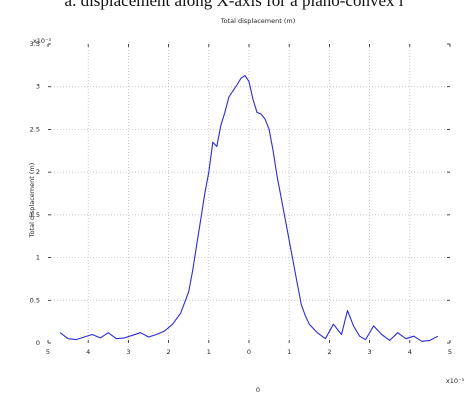 The height and width of the screenshot is (398, 468). What do you see at coordinates (35, 215) in the screenshot?
I see `y-tick-label: 1.5` at bounding box center [35, 215].